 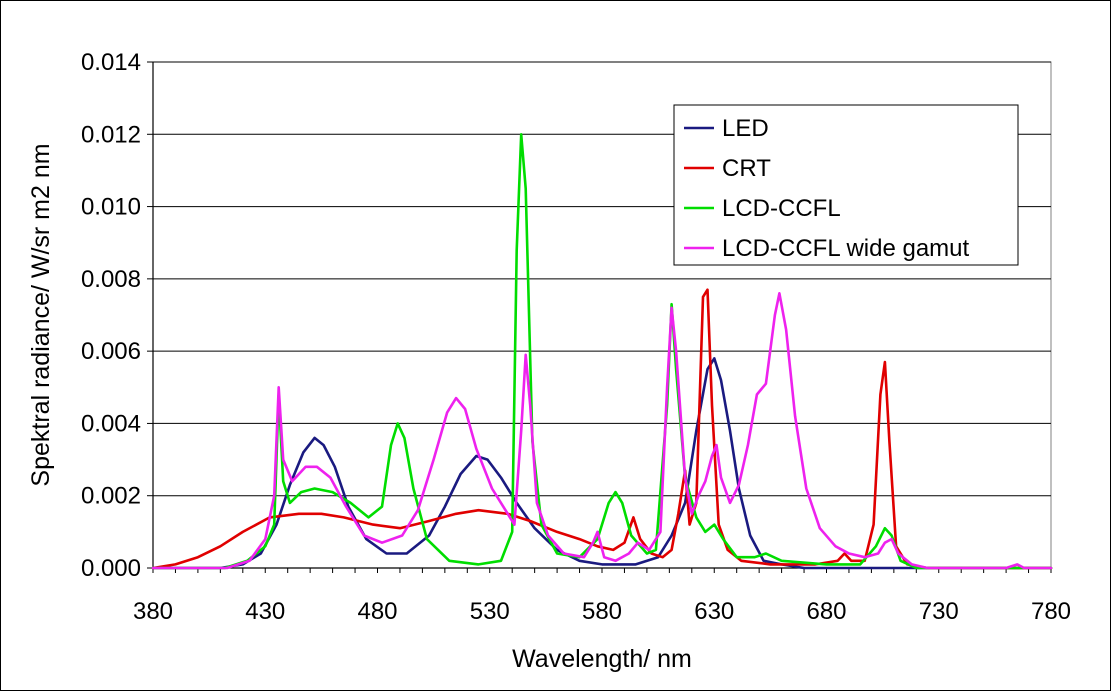 What do you see at coordinates (602, 659) in the screenshot?
I see `x-axis-title: Wavelength/ nm` at bounding box center [602, 659].